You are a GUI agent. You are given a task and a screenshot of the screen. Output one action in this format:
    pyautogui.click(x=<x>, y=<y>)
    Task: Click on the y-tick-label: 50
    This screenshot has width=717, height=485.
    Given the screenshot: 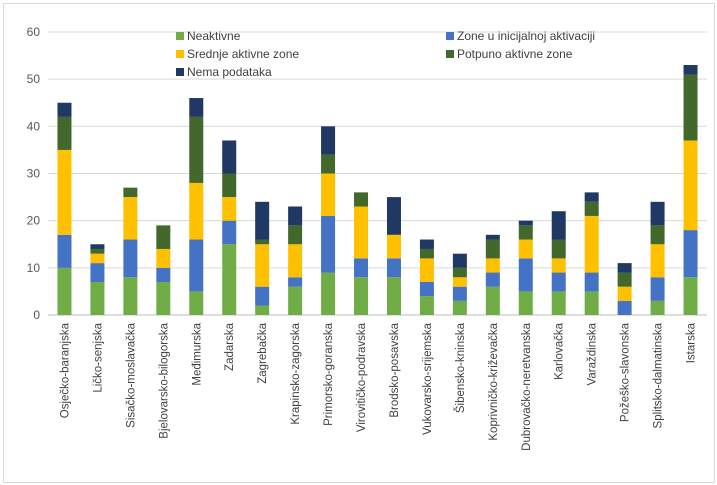 What is the action you would take?
    pyautogui.click(x=34, y=79)
    